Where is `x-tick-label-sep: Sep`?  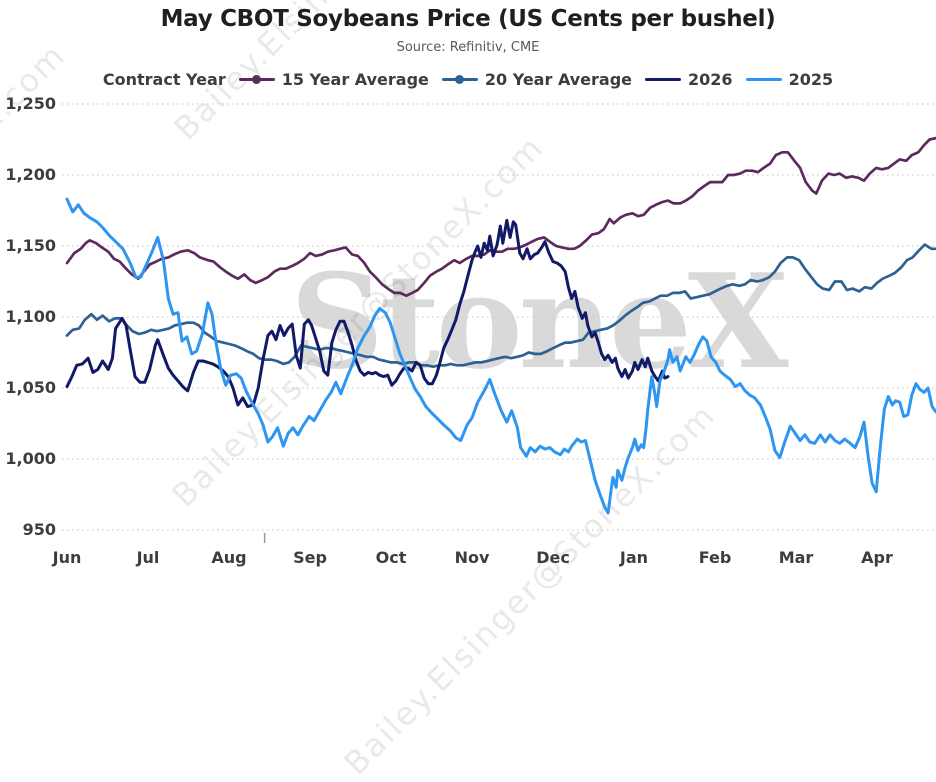
x-tick-label-sep: Sep is located at coordinates (310, 557).